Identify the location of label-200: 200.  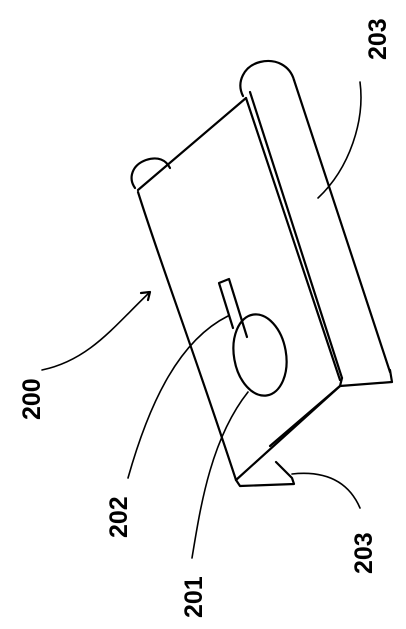
(32, 399).